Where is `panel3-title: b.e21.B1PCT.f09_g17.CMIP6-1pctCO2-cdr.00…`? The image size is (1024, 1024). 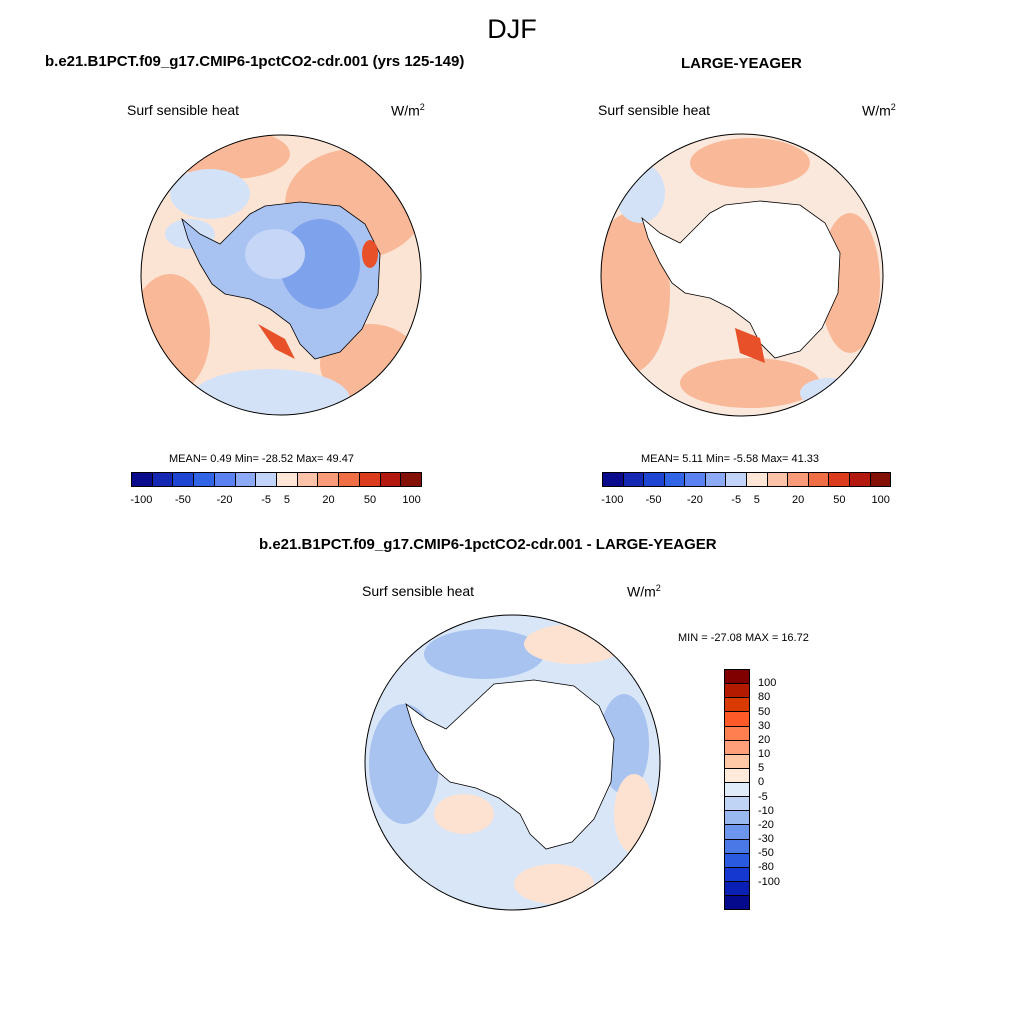 panel3-title: b.e21.B1PCT.f09_g17.CMIP6-1pctCO2-cdr.00… is located at coordinates (488, 544).